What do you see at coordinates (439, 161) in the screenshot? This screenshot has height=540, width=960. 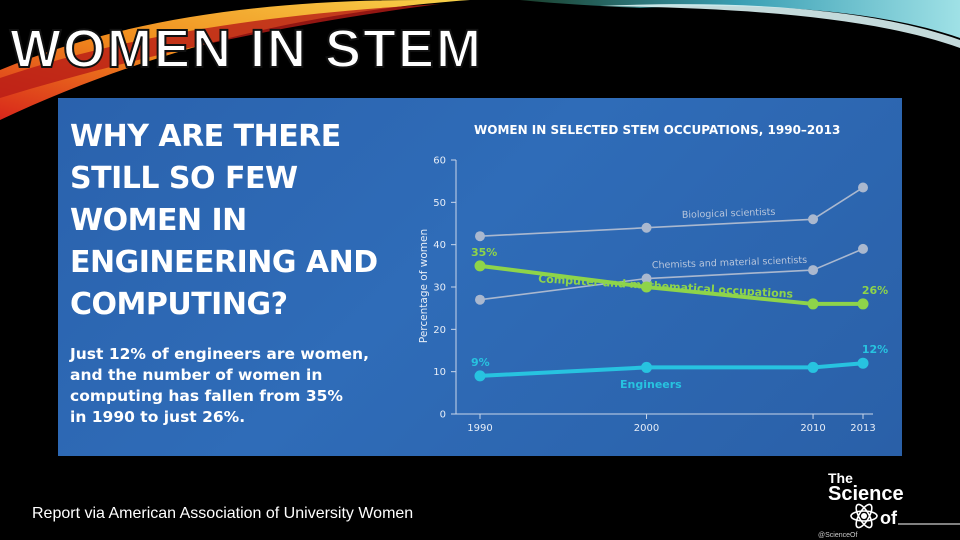 I see `y-tick-label: 60` at bounding box center [439, 161].